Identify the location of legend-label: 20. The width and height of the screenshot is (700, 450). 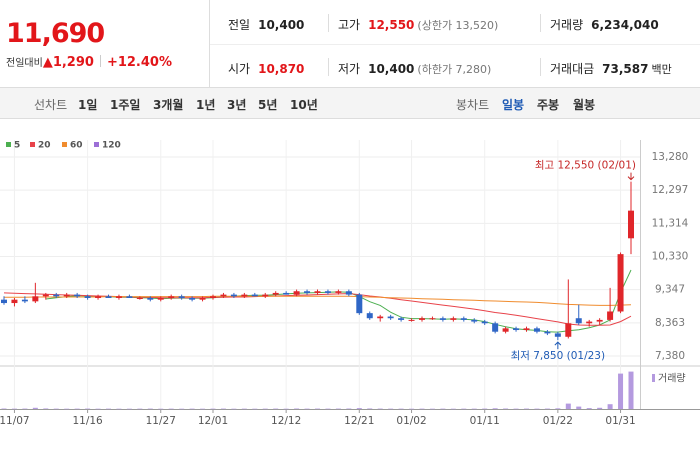
(44, 146).